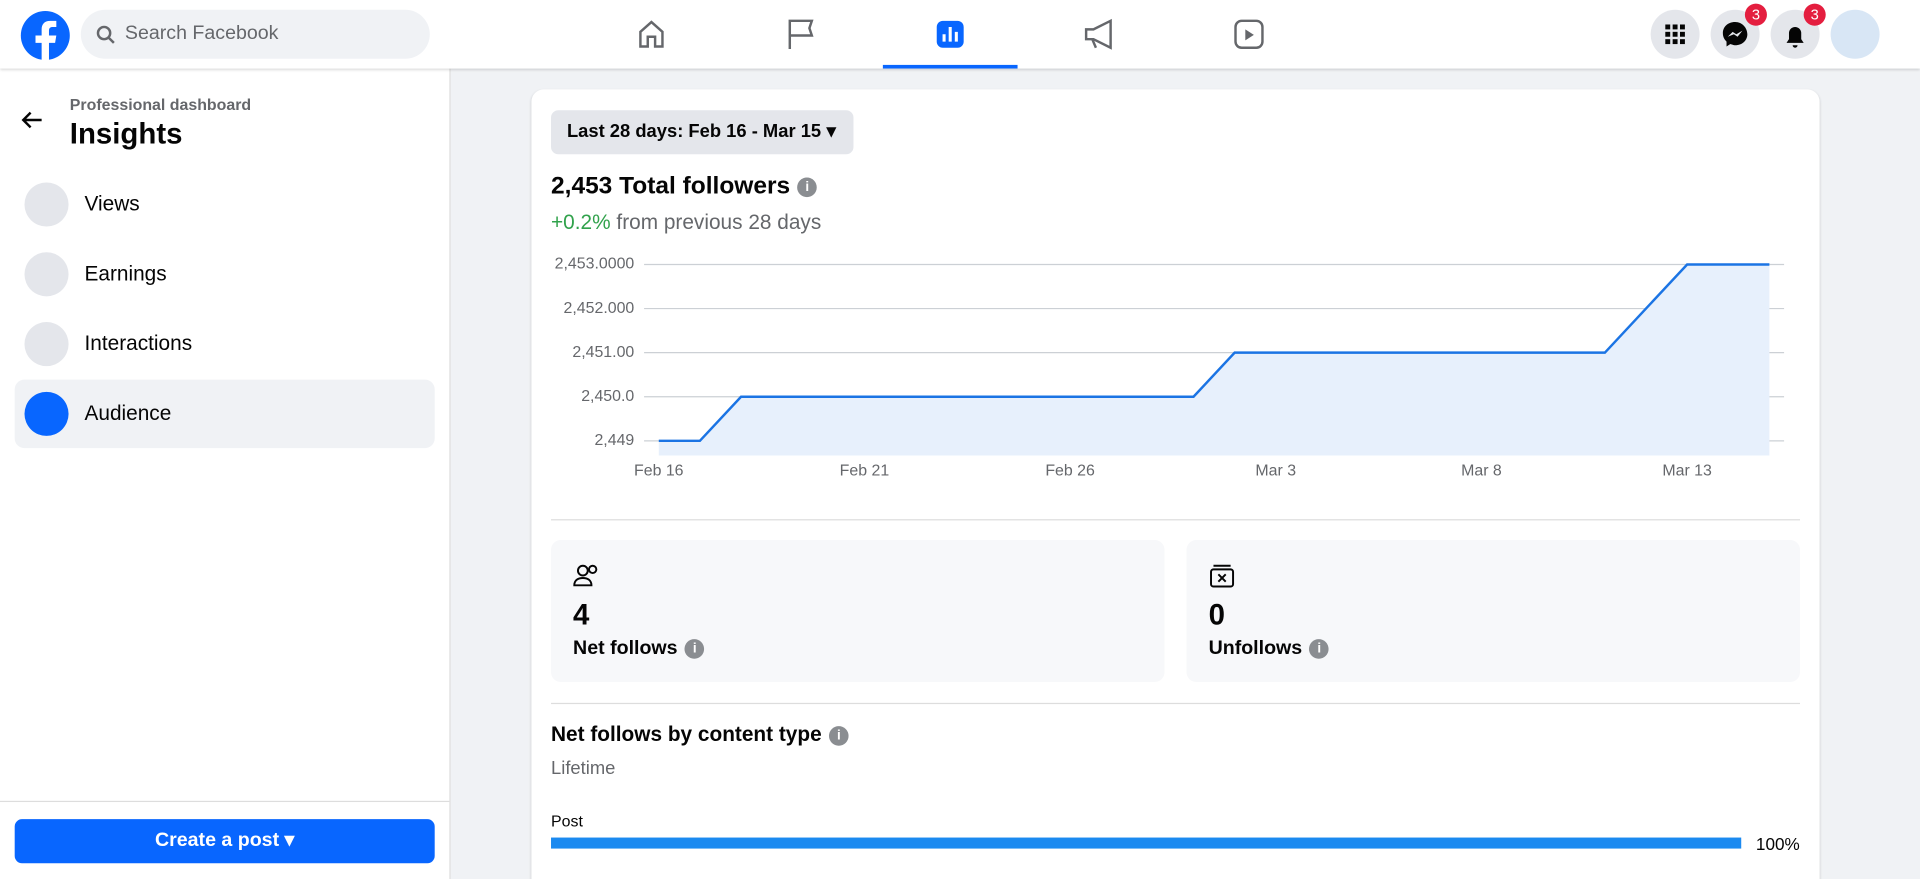 This screenshot has height=879, width=1920. I want to click on sidebar-title: Insights, so click(126, 134).